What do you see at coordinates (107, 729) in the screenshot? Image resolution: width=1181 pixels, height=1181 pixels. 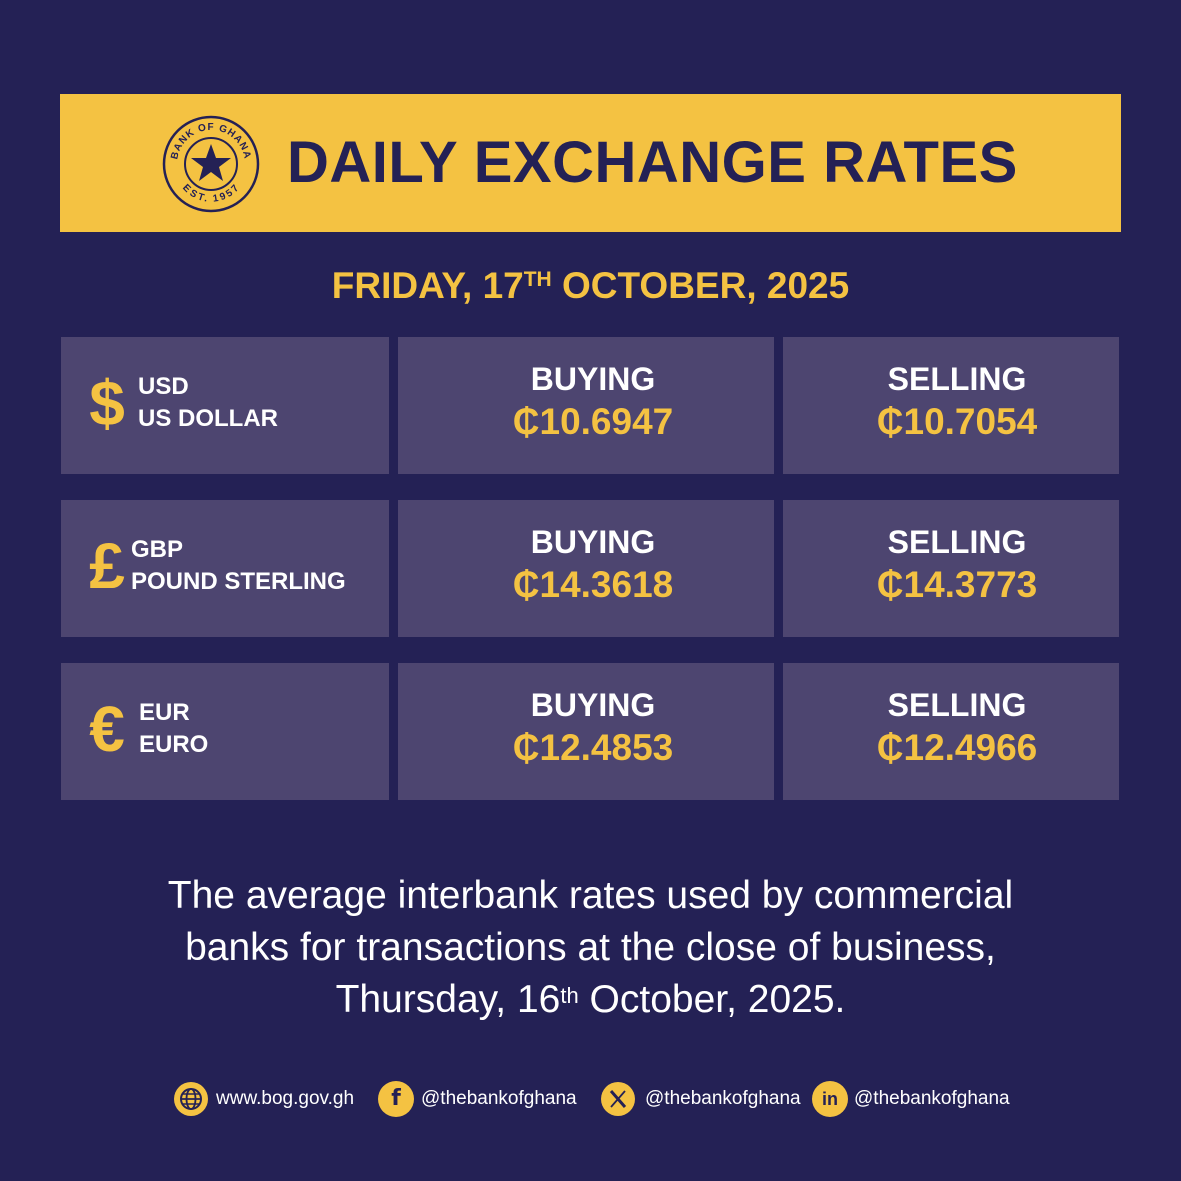 I see `euro-icon: €` at bounding box center [107, 729].